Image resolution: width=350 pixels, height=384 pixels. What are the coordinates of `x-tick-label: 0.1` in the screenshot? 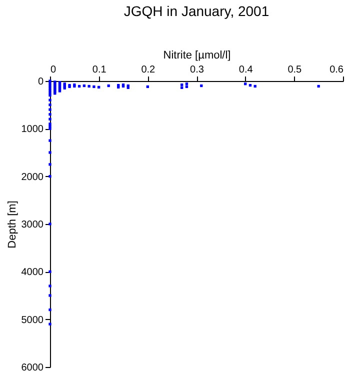 It's located at (99, 70).